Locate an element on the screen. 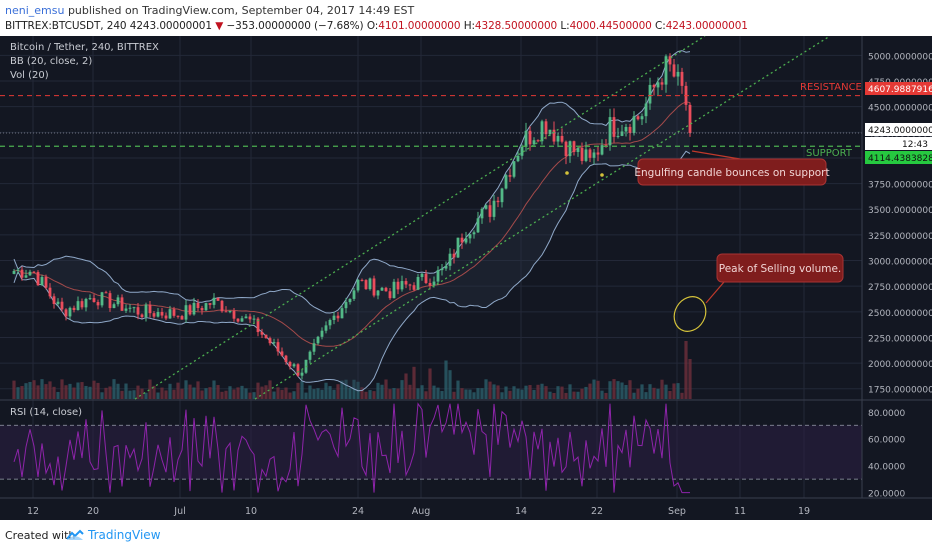  author-link: neni_emsu is located at coordinates (35, 10).